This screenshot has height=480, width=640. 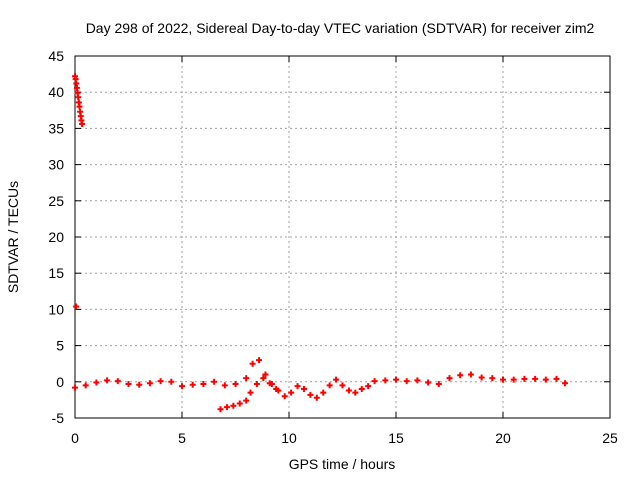 What do you see at coordinates (610, 438) in the screenshot?
I see `x-tick-label: 25` at bounding box center [610, 438].